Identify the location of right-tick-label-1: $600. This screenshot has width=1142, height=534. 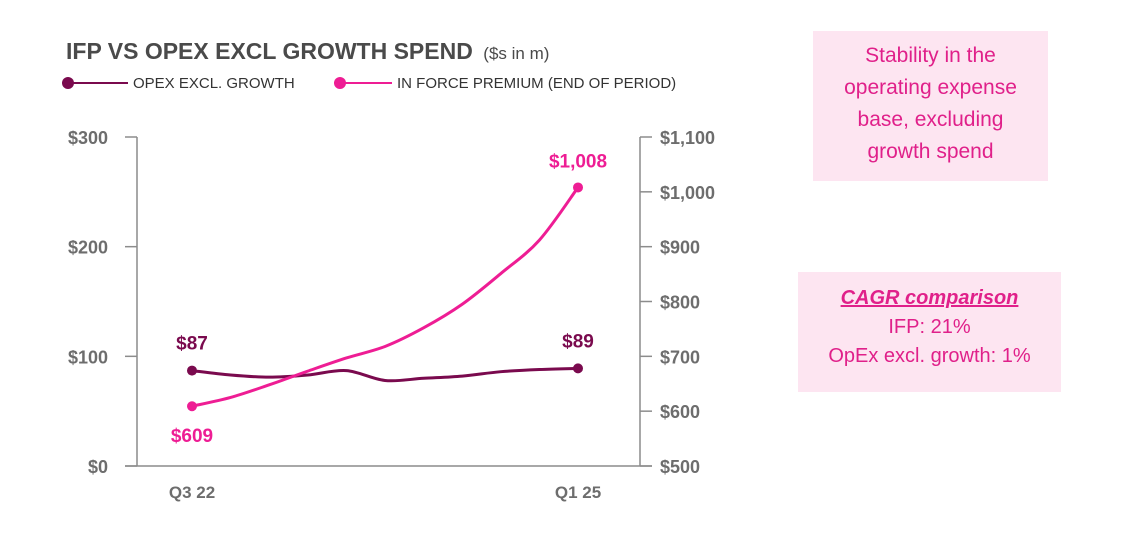
(680, 412).